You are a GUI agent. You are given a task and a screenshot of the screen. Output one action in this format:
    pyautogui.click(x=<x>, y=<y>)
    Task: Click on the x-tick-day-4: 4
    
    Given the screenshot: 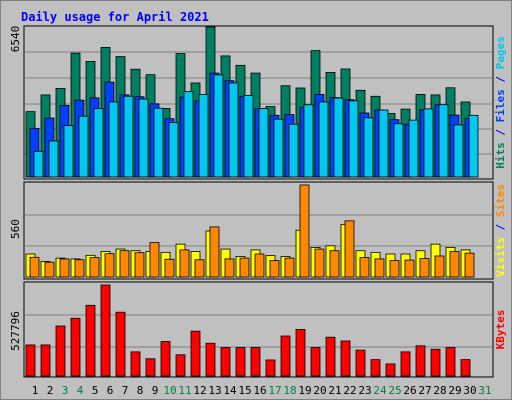 What is the action you would take?
    pyautogui.click(x=80, y=390)
    